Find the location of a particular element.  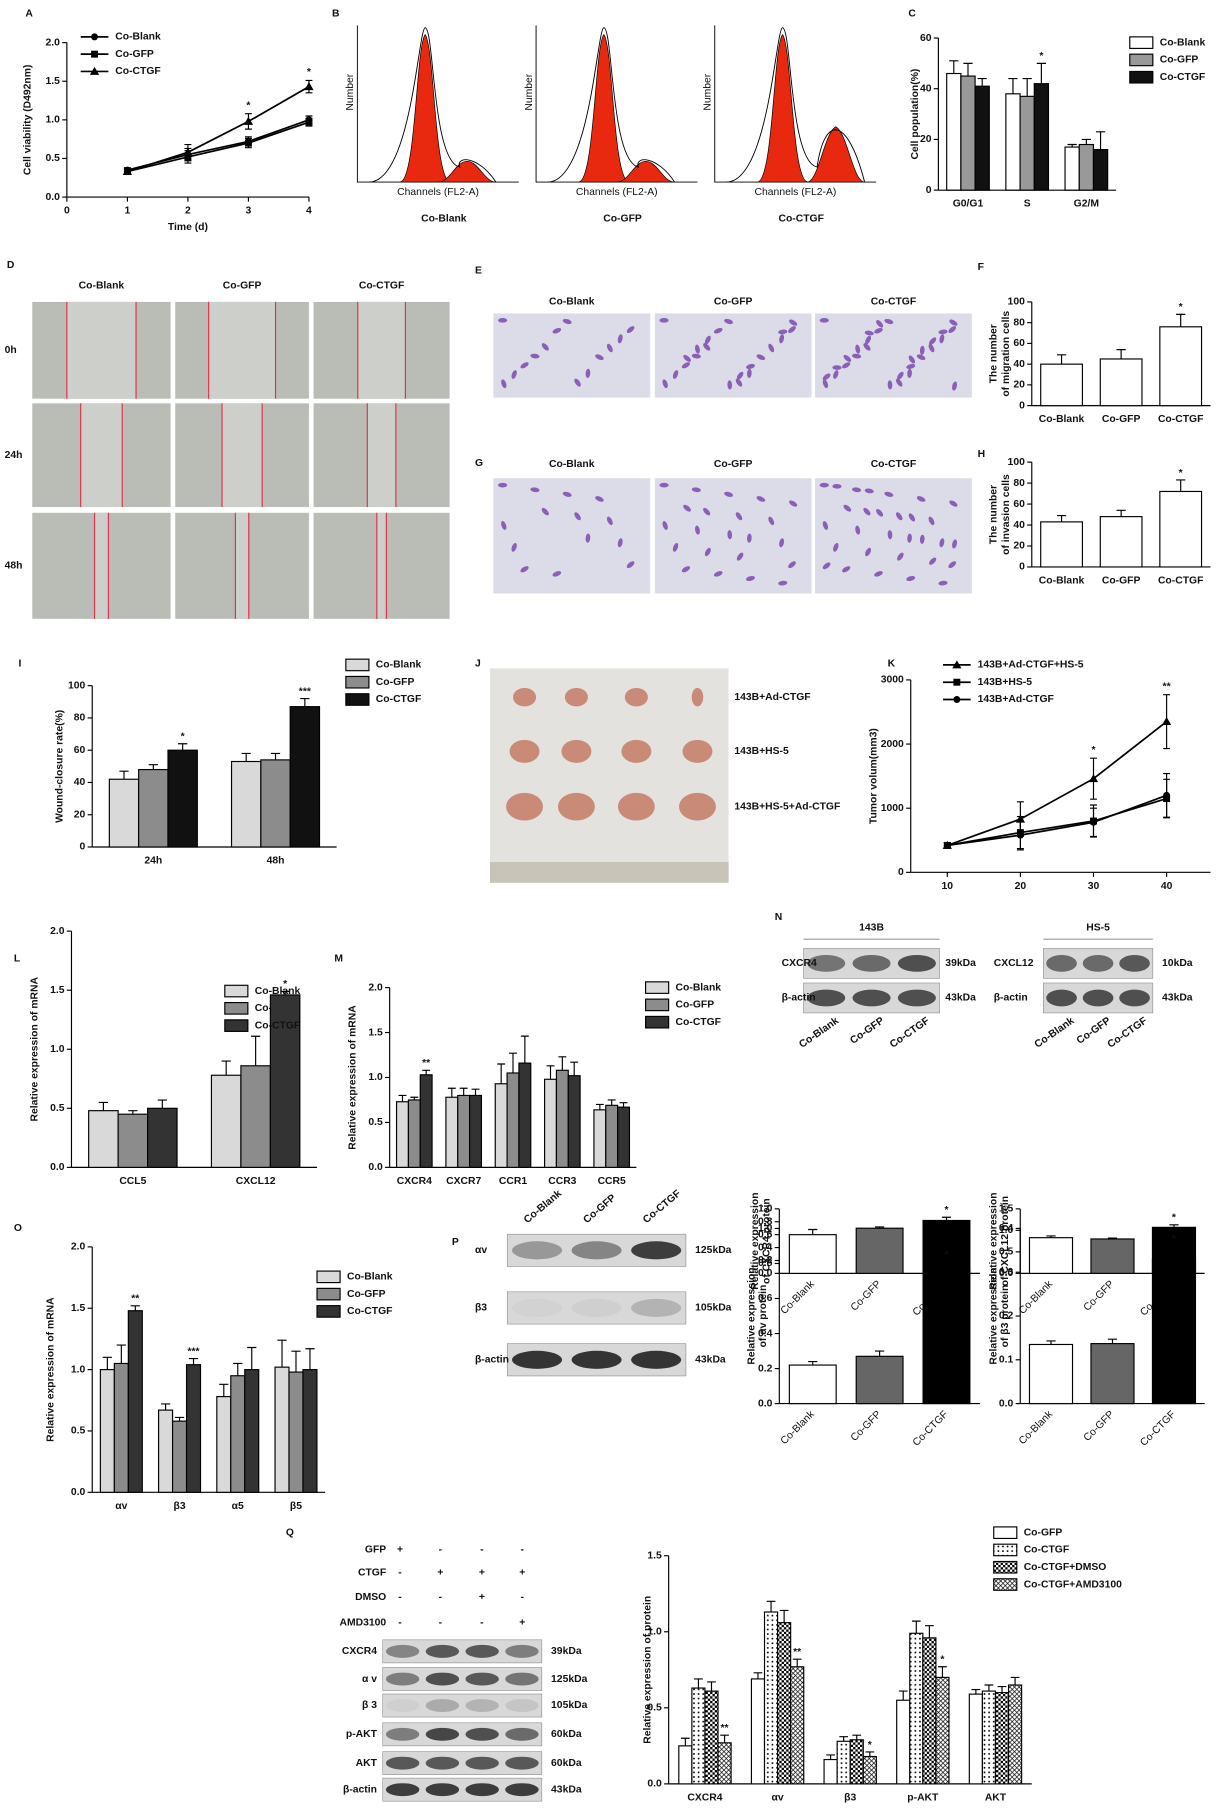

y-tick-label: 0.2 is located at coordinates (765, 1368).